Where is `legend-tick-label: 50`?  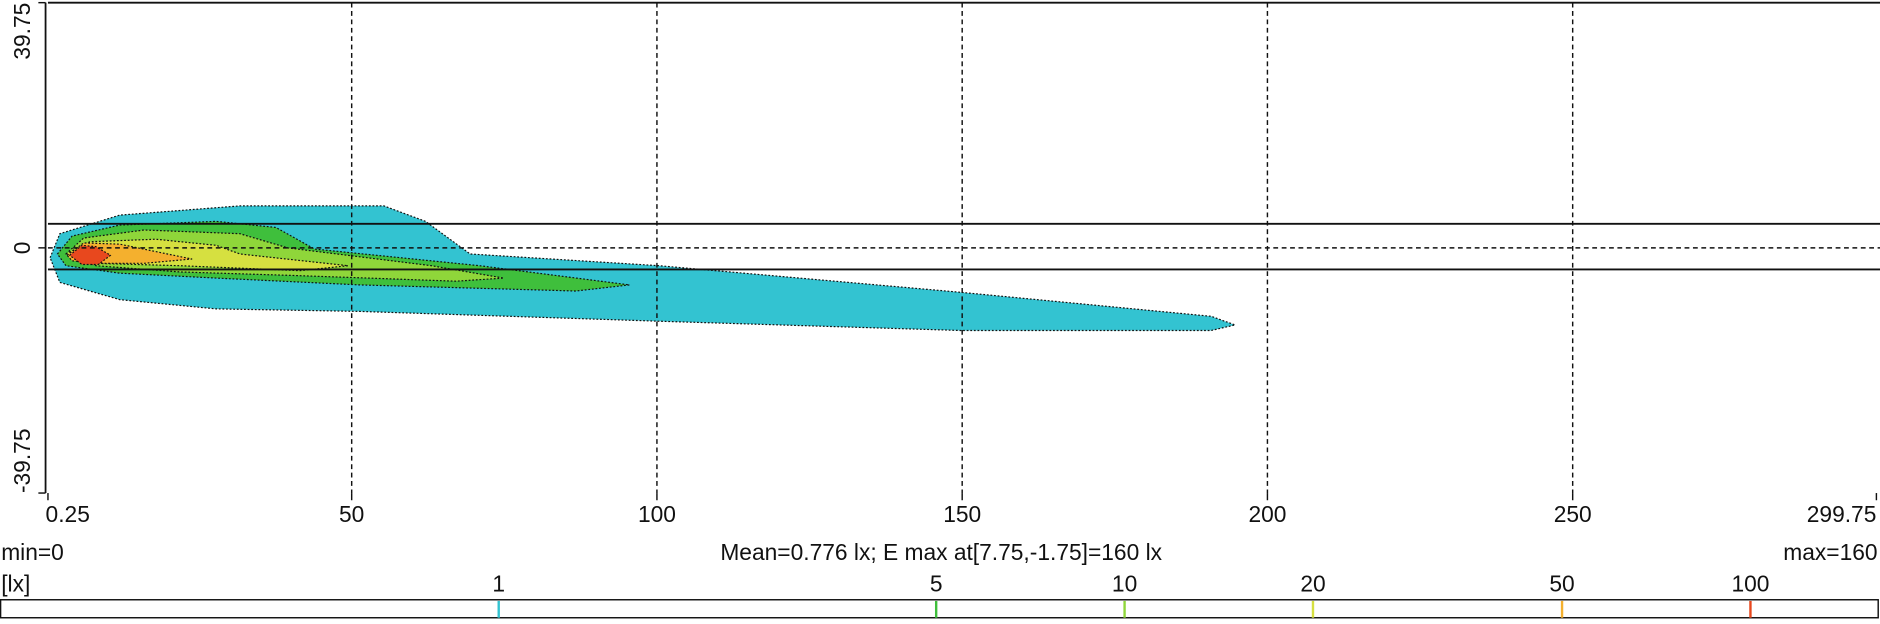
legend-tick-label: 50 is located at coordinates (1561, 583).